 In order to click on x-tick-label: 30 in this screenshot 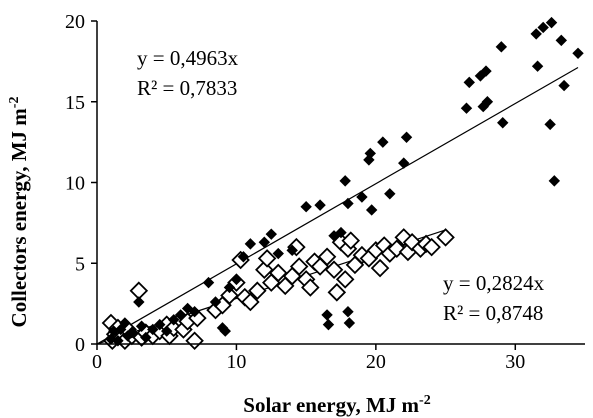, I will do `click(515, 362)`.